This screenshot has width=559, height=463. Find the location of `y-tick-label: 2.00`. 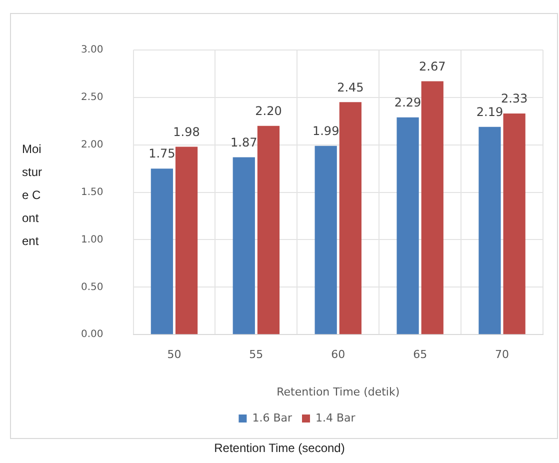

y-tick-label: 2.00 is located at coordinates (92, 144).